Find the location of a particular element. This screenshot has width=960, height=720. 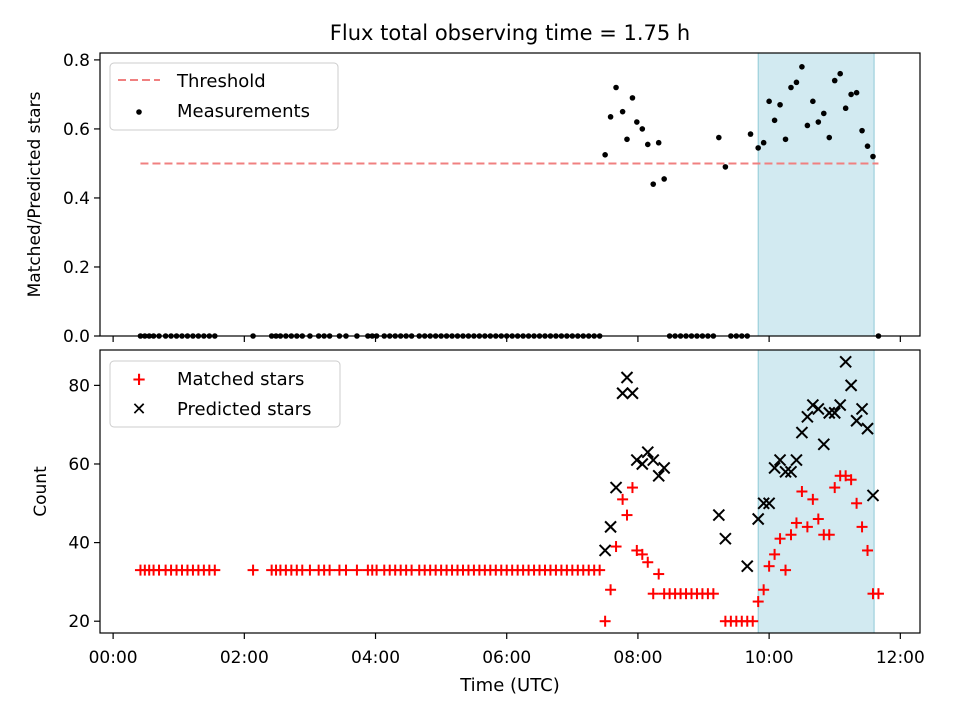

bottom-legend: + Matched stars ✕ Predicted stars is located at coordinates (225, 394).